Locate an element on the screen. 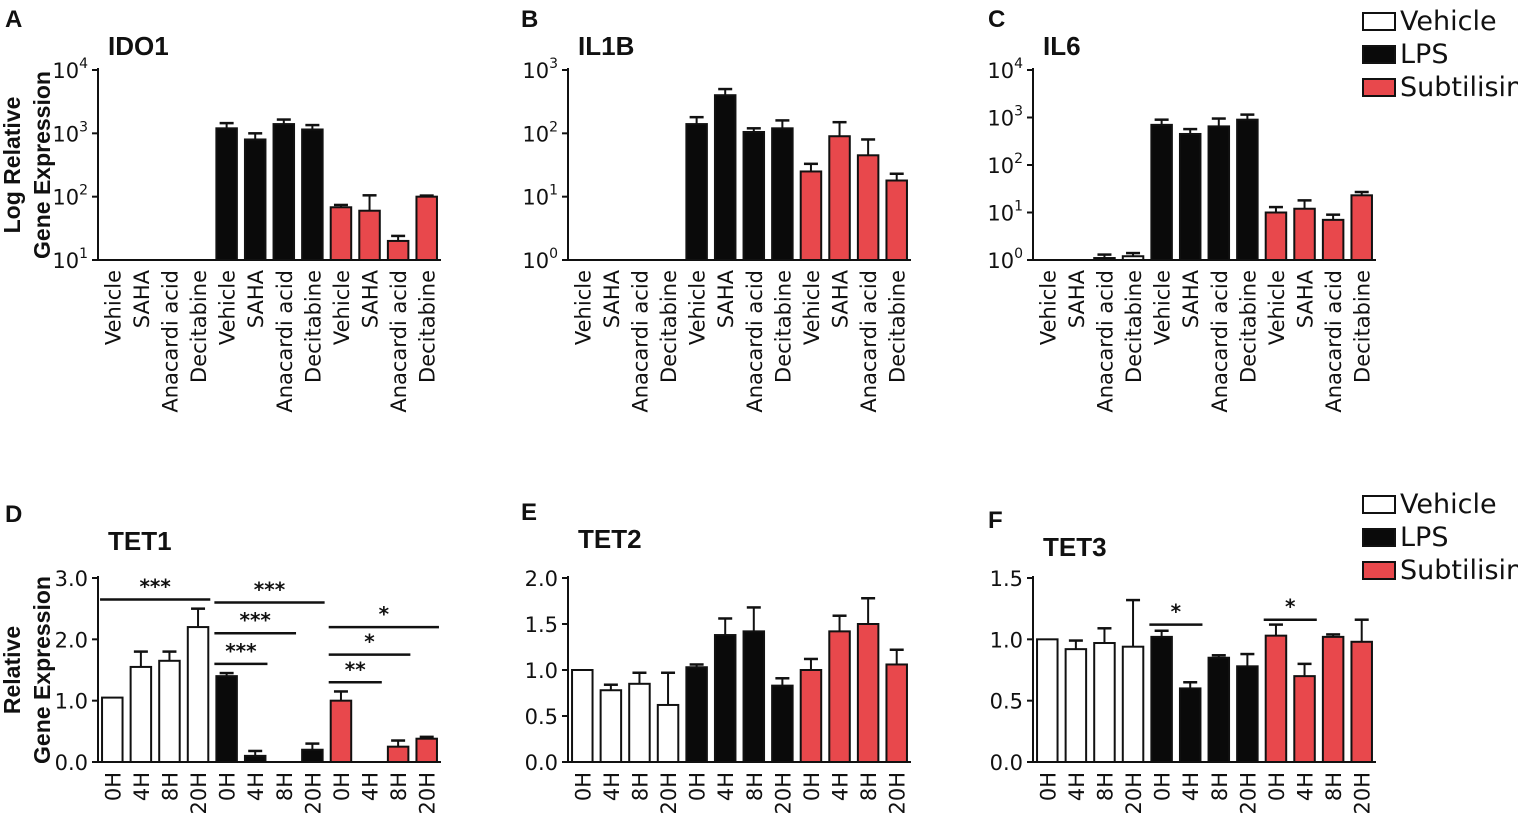 The width and height of the screenshot is (1518, 819). y-tick-label: 10⁰ is located at coordinates (1005, 259).